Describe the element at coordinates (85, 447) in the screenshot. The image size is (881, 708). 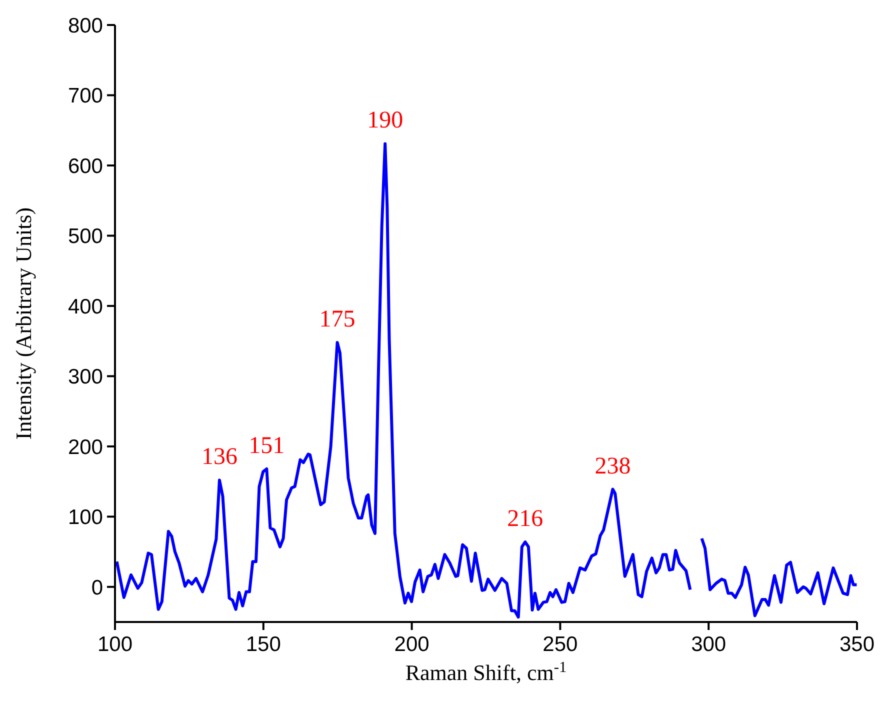
I see `y-tick-label: 200` at that location.